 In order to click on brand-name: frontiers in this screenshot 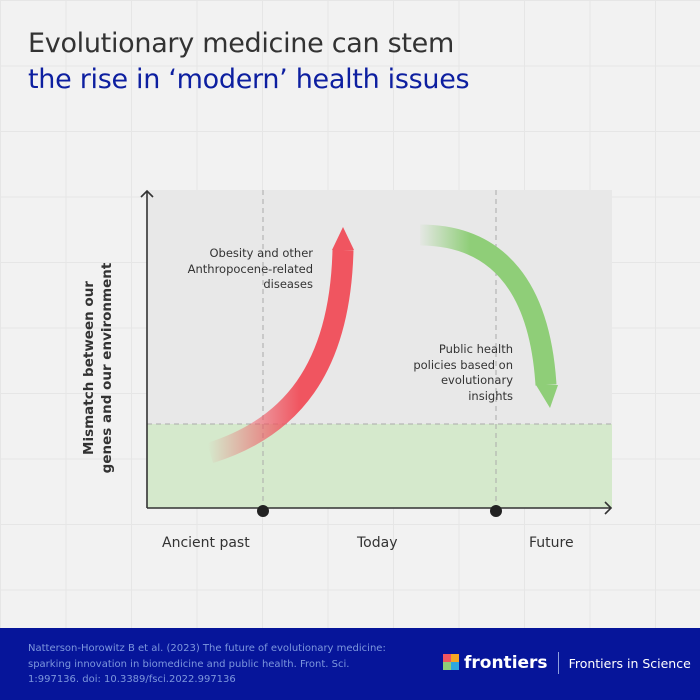, I will do `click(506, 663)`.